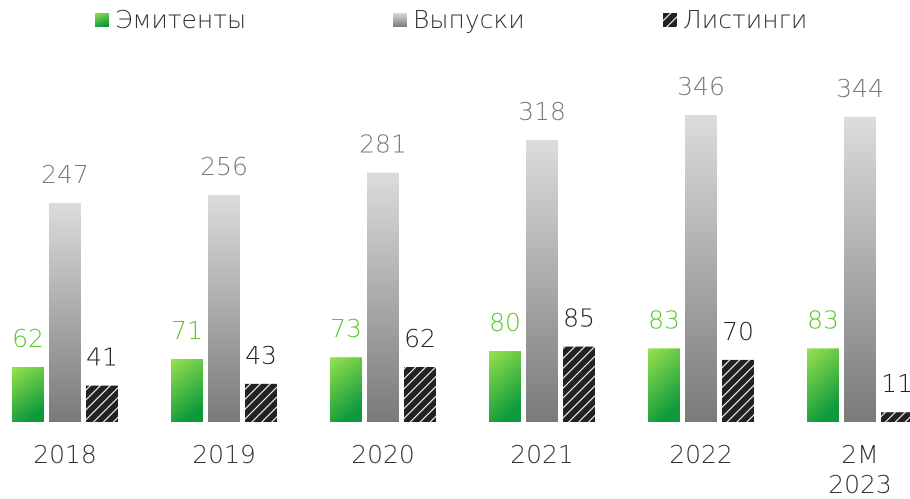 This screenshot has height=499, width=910. What do you see at coordinates (701, 86) in the screenshot?
I see `value-label: 346` at bounding box center [701, 86].